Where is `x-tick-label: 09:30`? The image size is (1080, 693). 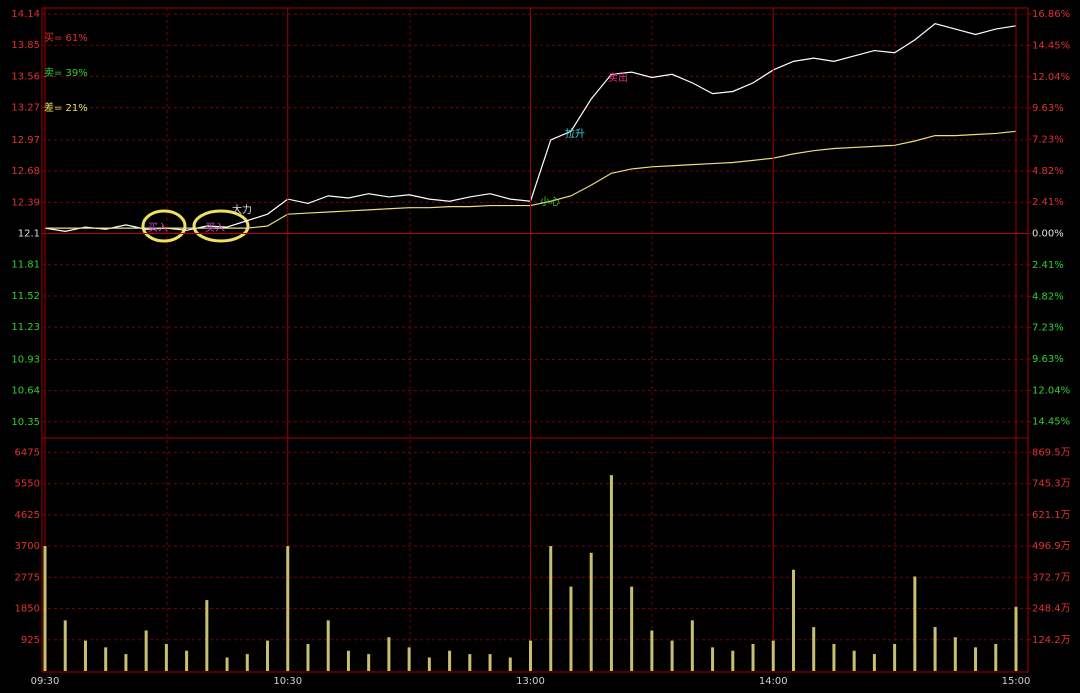 x-tick-label: 09:30 is located at coordinates (45, 681).